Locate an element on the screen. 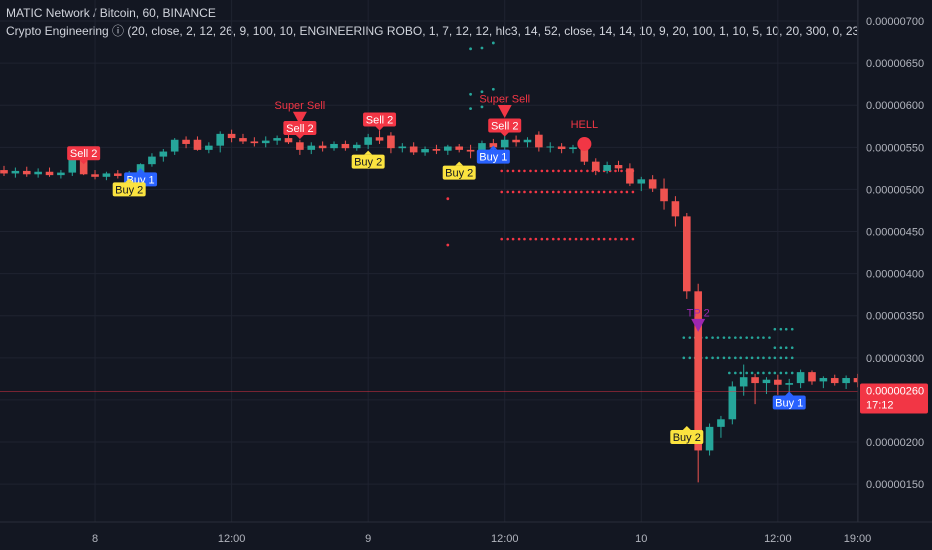  signal-buy1: Buy 1 is located at coordinates (789, 400).